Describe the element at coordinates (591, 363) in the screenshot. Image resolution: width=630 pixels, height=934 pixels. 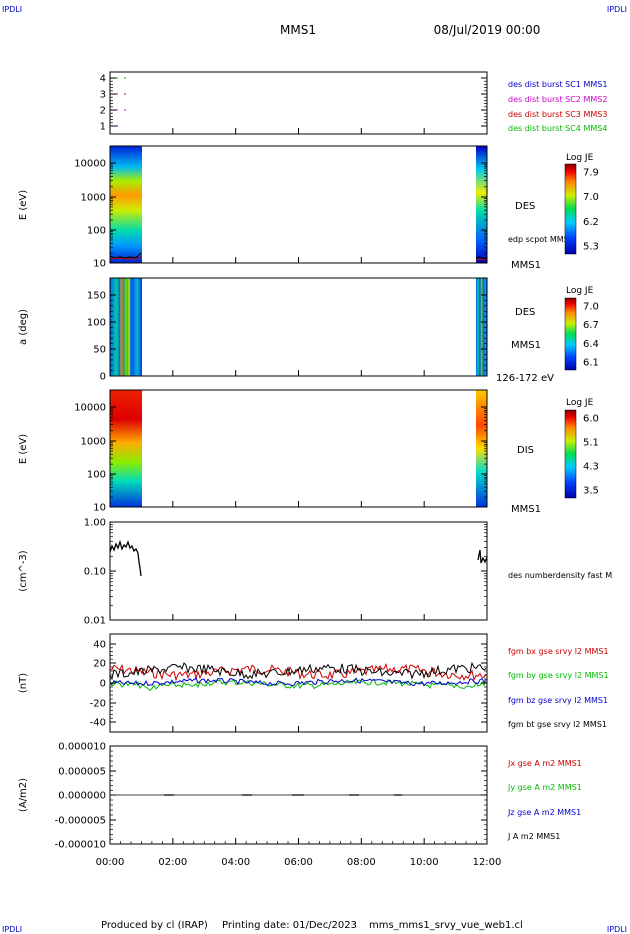
I see `colorbar-tick-label: 6.1` at that location.